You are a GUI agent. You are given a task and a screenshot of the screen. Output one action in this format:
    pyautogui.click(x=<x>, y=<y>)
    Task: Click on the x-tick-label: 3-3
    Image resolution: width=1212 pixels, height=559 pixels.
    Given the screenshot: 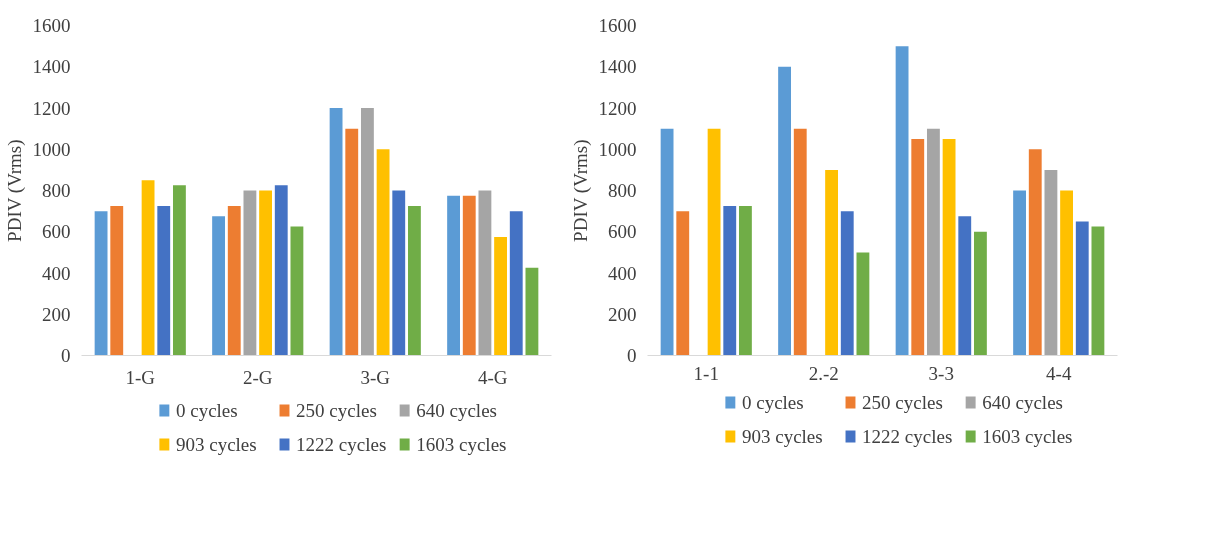 What is the action you would take?
    pyautogui.click(x=941, y=373)
    